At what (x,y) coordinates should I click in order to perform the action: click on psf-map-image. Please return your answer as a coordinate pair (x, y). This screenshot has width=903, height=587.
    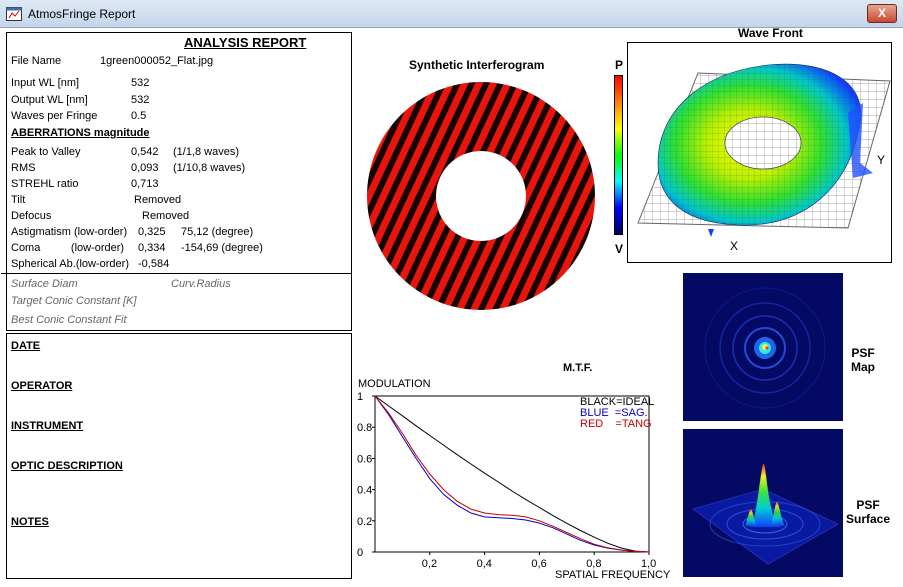
    Looking at the image, I should click on (763, 347).